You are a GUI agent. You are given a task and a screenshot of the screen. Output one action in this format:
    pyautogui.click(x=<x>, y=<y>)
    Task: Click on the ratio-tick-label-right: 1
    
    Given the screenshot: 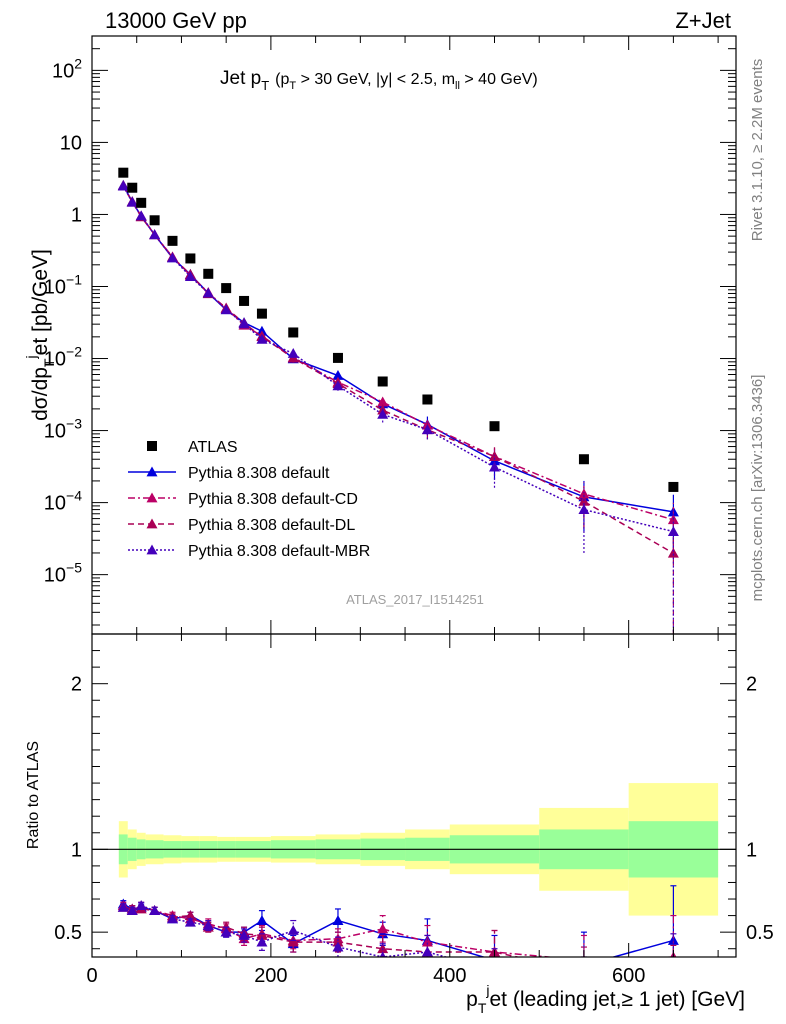 What is the action you would take?
    pyautogui.click(x=751, y=850)
    